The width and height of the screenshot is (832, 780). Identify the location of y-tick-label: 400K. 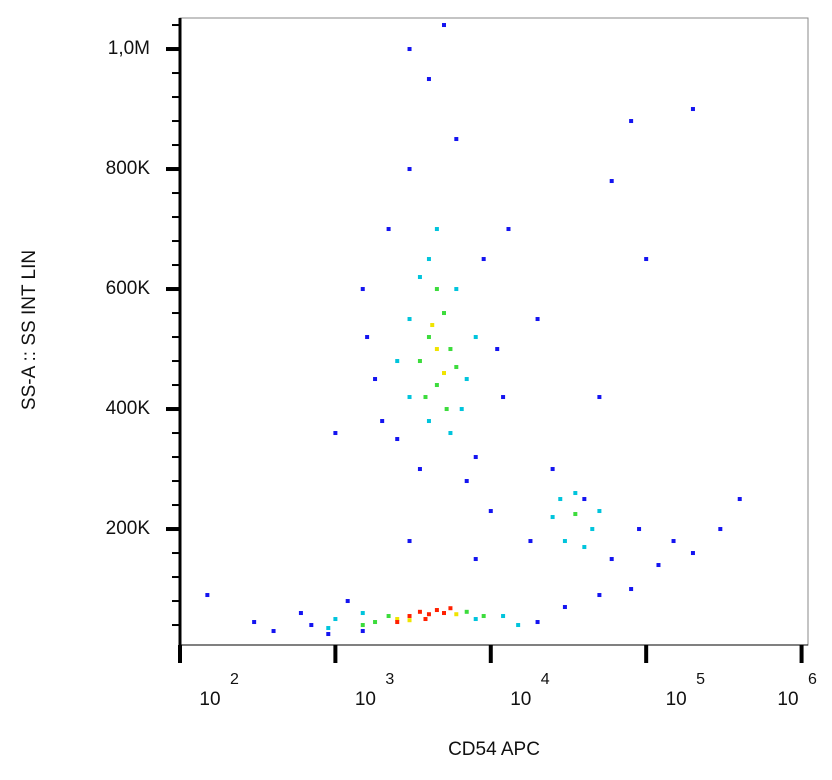
(128, 408).